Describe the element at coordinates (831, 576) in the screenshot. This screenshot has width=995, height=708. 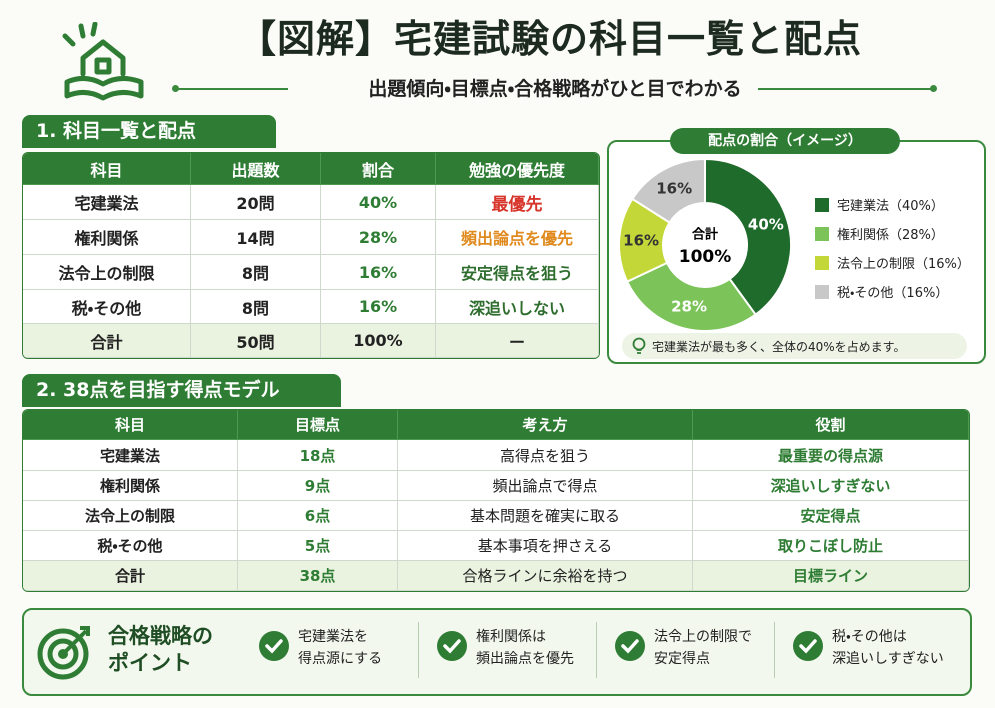
I see `total-cell: 目標ライン` at that location.